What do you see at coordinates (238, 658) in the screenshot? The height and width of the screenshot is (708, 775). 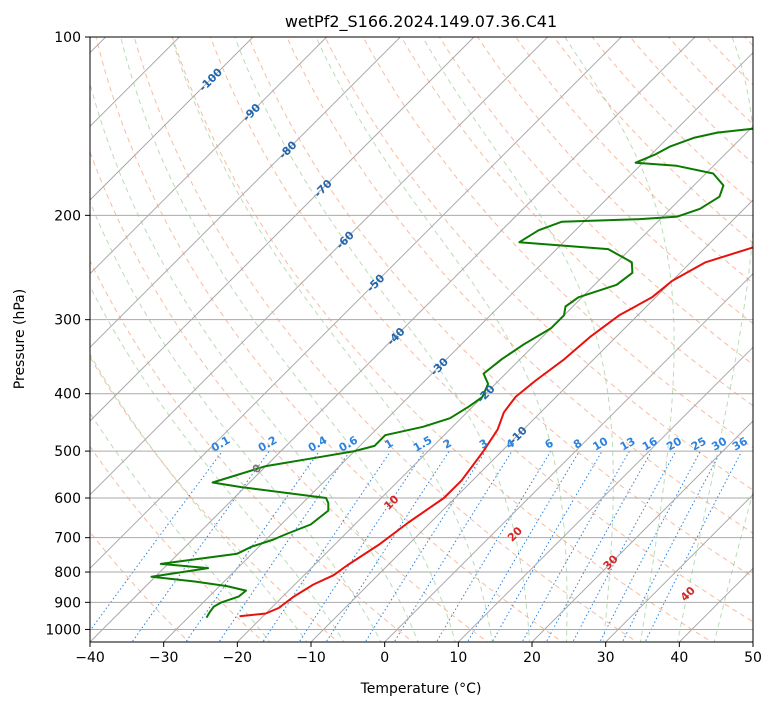 I see `x-tick-label: −20` at bounding box center [238, 658].